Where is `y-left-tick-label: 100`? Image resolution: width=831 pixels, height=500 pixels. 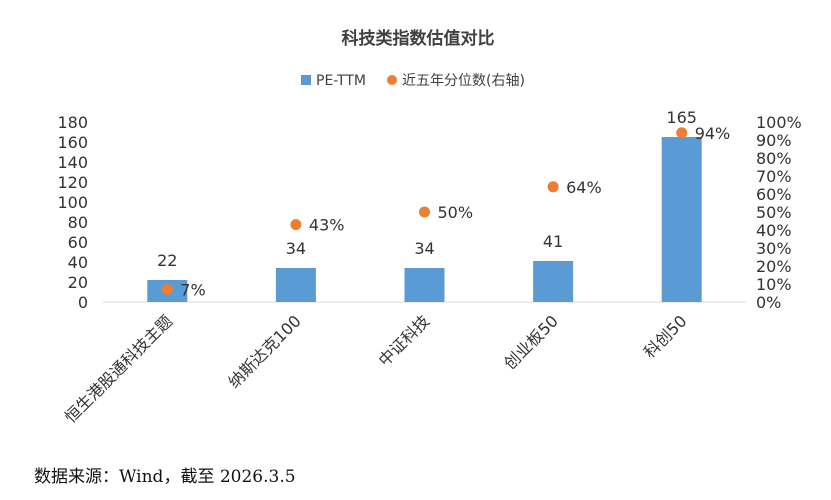
y-left-tick-label: 100 is located at coordinates (72, 202).